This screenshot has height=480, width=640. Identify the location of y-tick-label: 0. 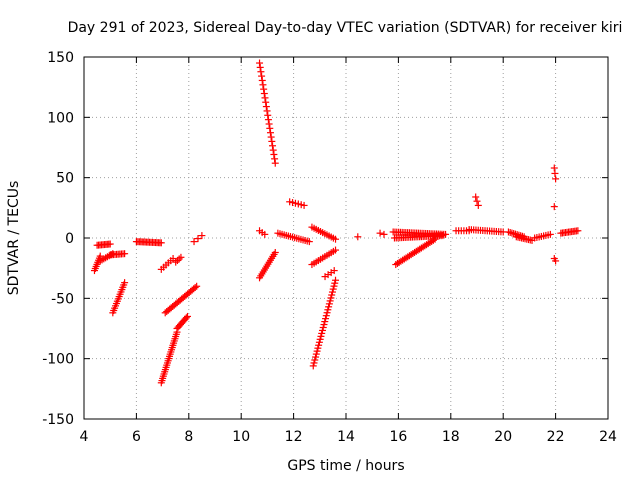
(69, 239).